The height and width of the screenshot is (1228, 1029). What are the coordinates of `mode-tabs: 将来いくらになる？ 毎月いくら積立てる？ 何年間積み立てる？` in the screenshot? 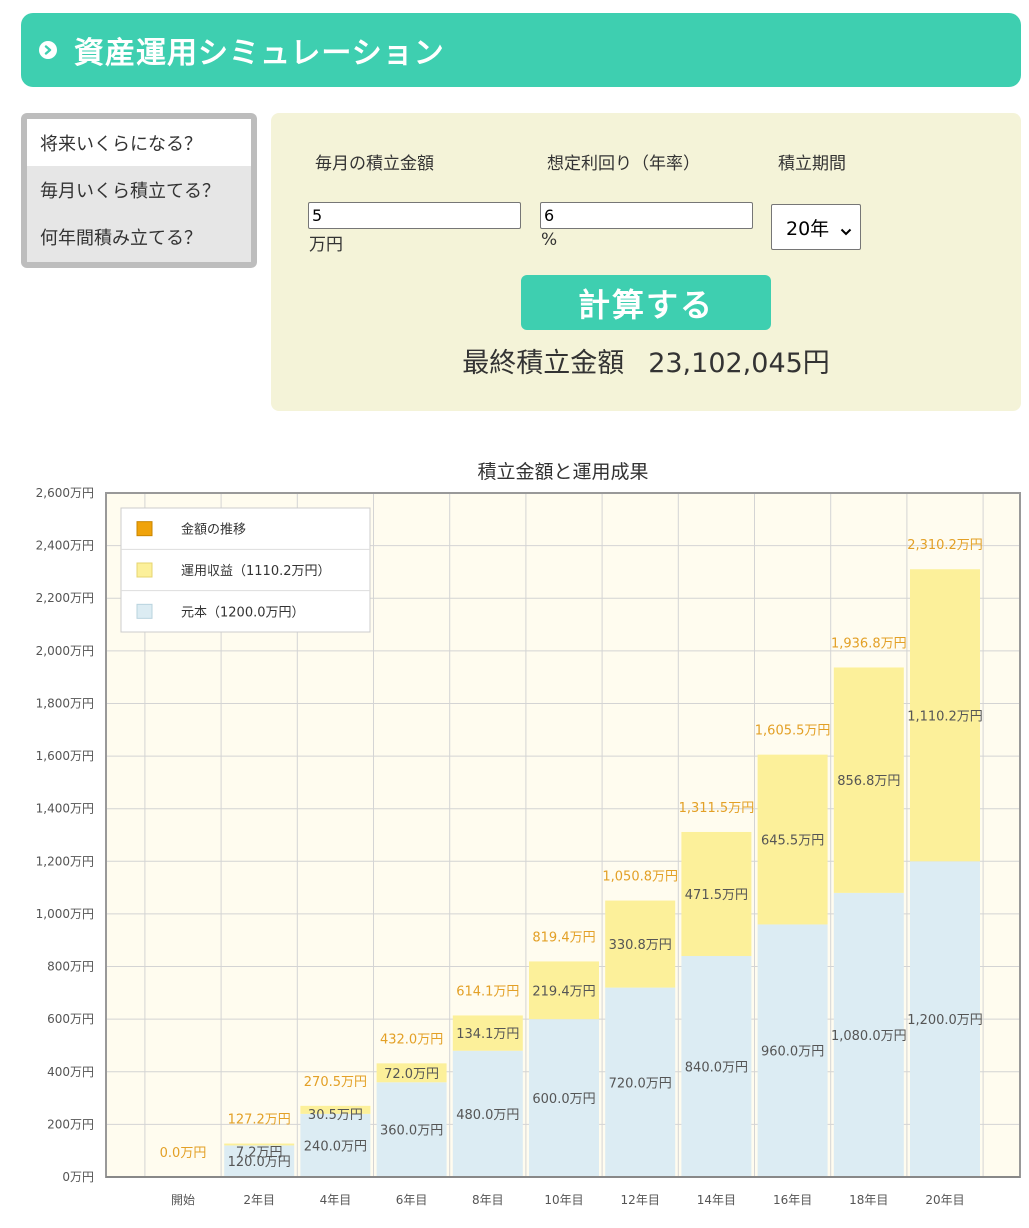 It's located at (139, 190).